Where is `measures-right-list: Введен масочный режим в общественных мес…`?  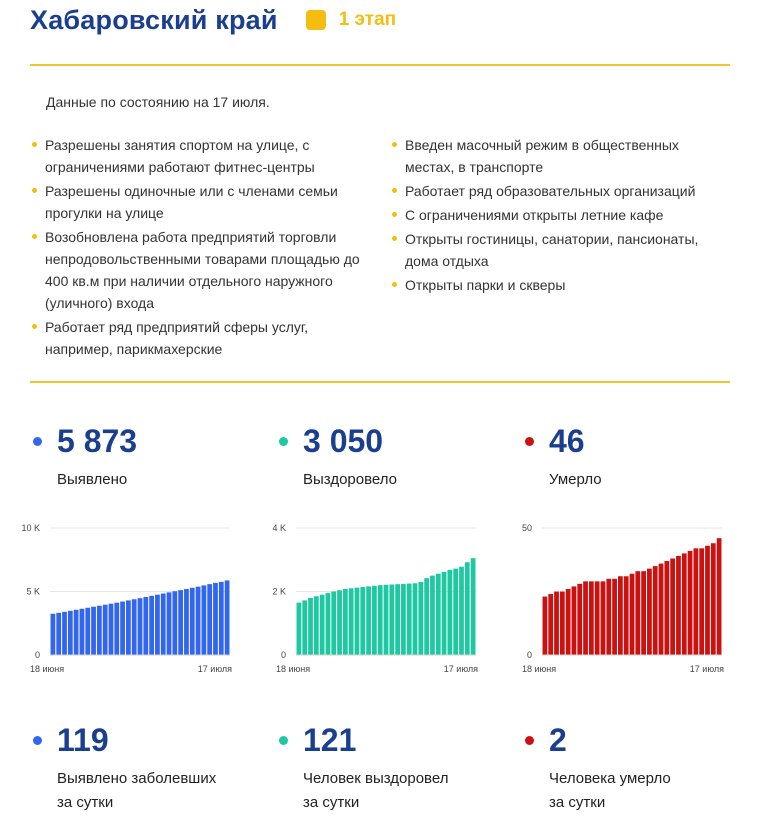
measures-right-list: Введен масочный режим в общественных мес… is located at coordinates (560, 216).